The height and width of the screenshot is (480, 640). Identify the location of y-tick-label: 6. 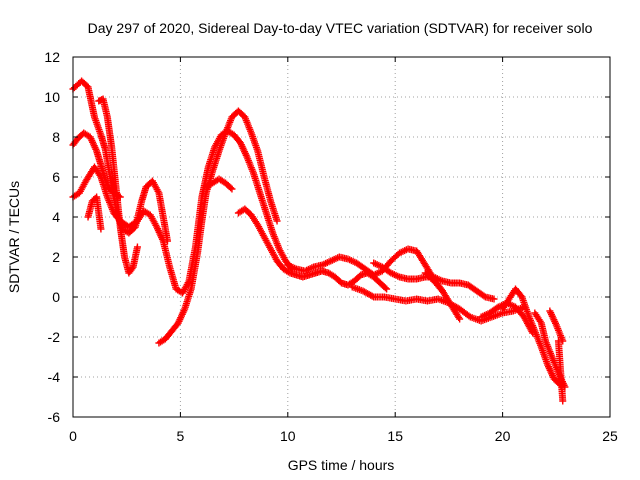
(56, 177).